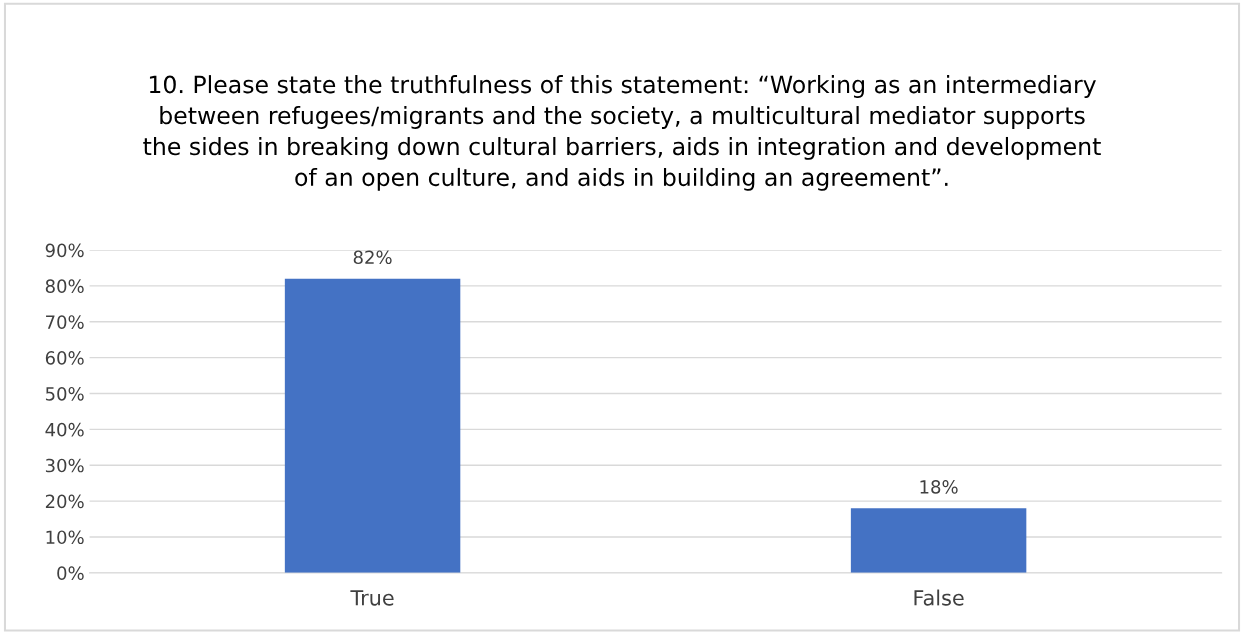 The height and width of the screenshot is (633, 1244). I want to click on y-tick-label: 80%, so click(64, 286).